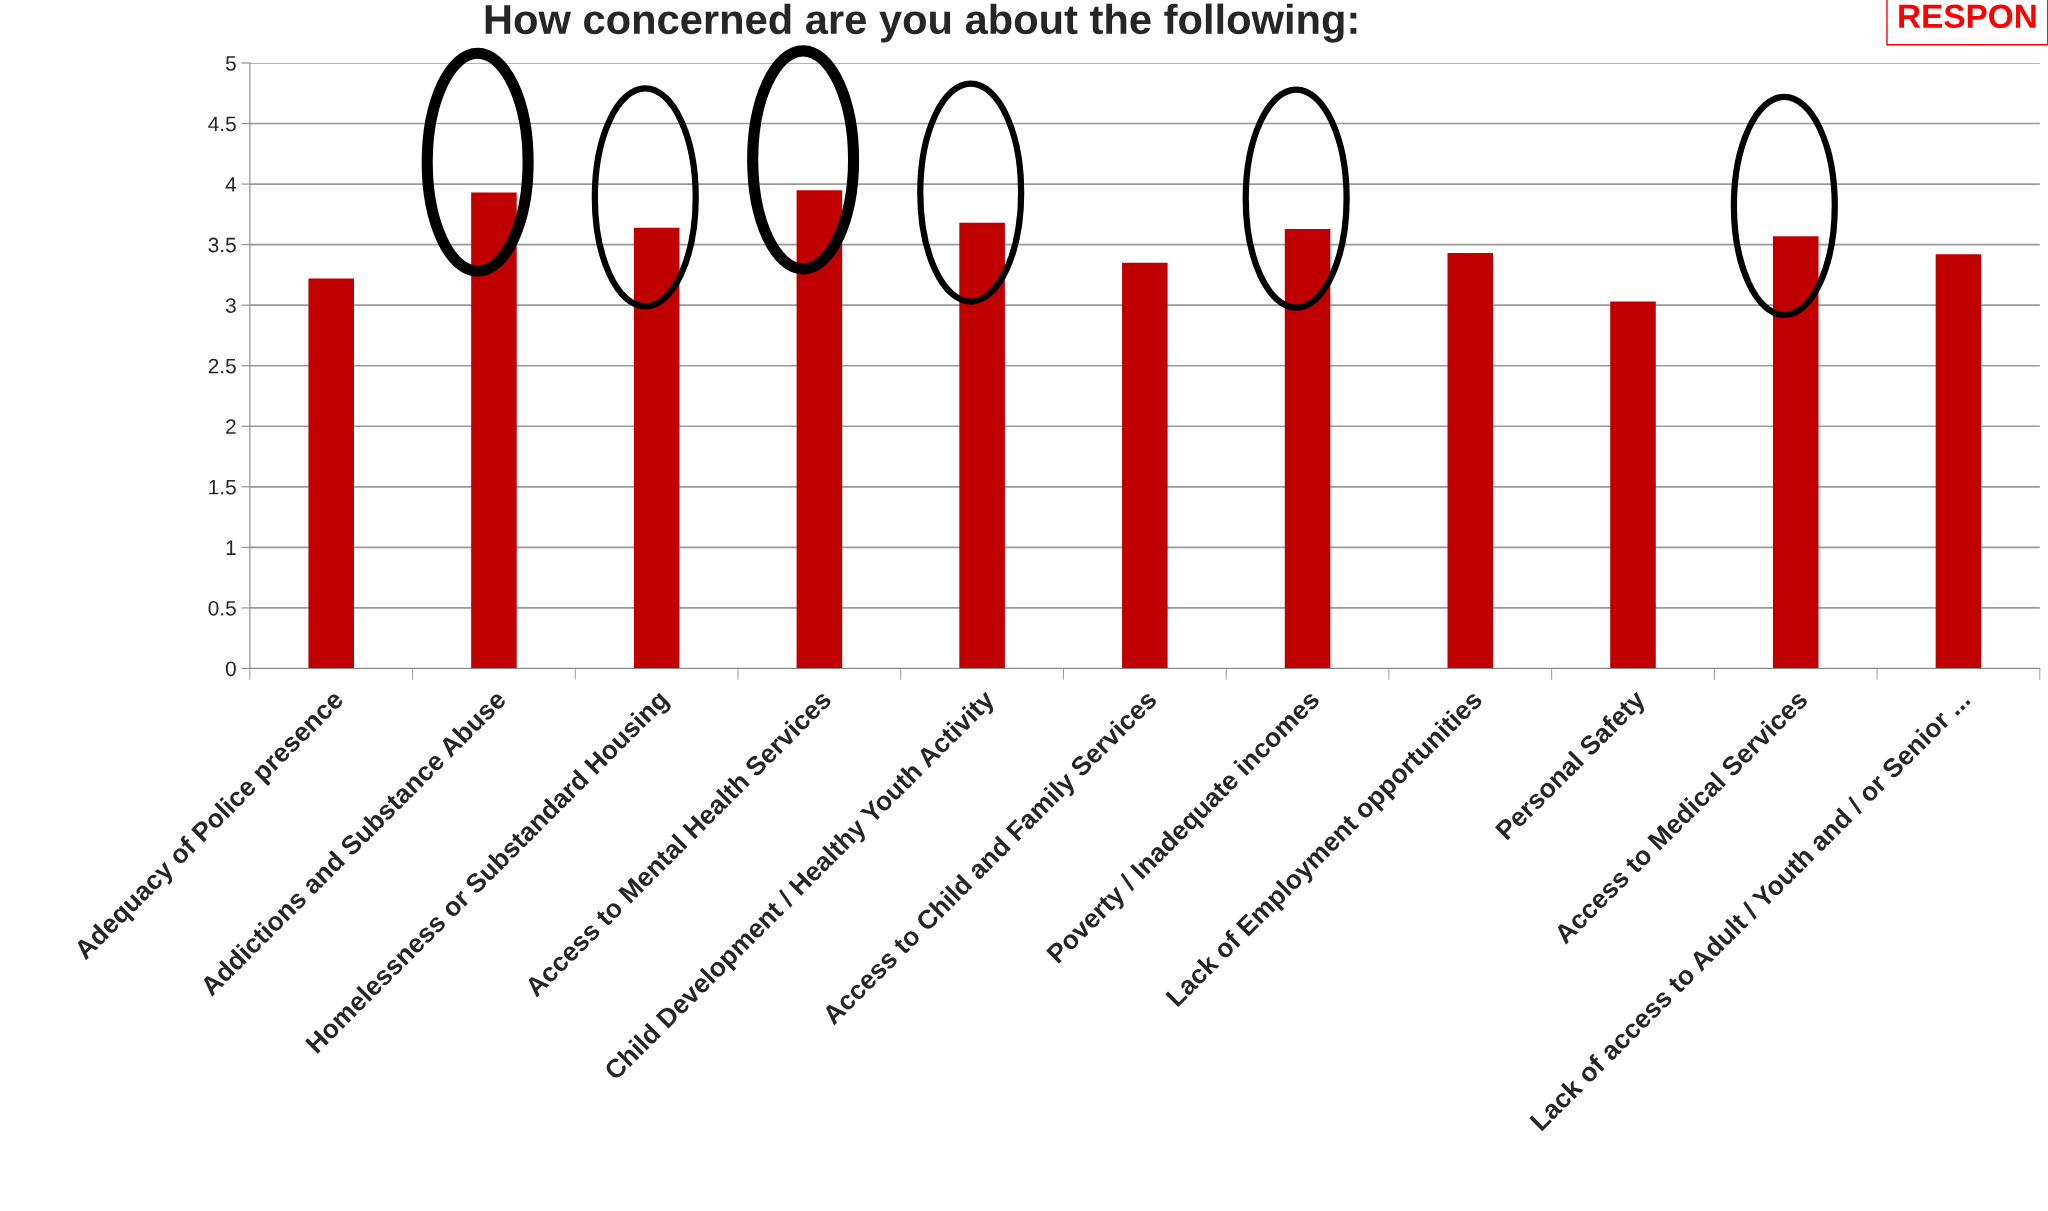 The width and height of the screenshot is (2048, 1211). Describe the element at coordinates (1967, 16) in the screenshot. I see `text: RESPON` at that location.